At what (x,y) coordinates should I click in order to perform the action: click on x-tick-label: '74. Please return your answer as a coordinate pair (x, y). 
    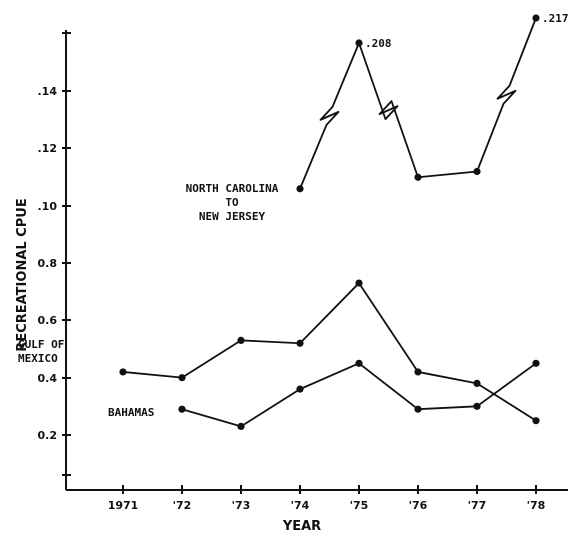
    Looking at the image, I should click on (300, 505).